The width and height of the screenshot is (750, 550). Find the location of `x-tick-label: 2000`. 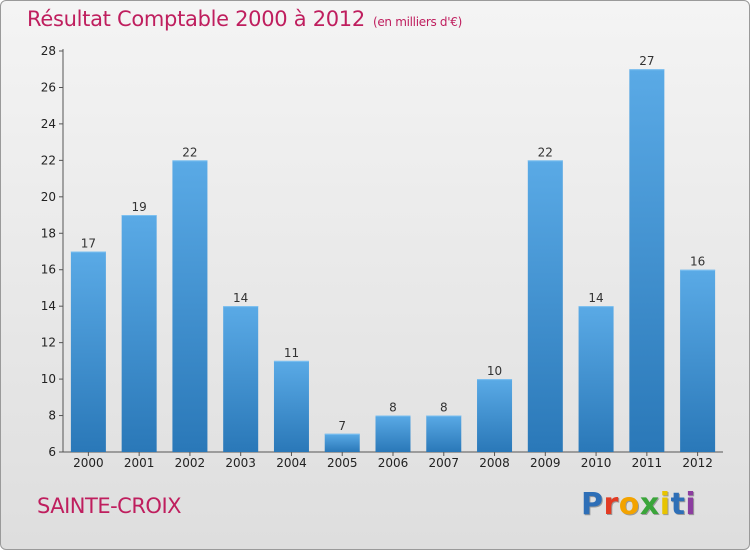

x-tick-label: 2000 is located at coordinates (88, 463).